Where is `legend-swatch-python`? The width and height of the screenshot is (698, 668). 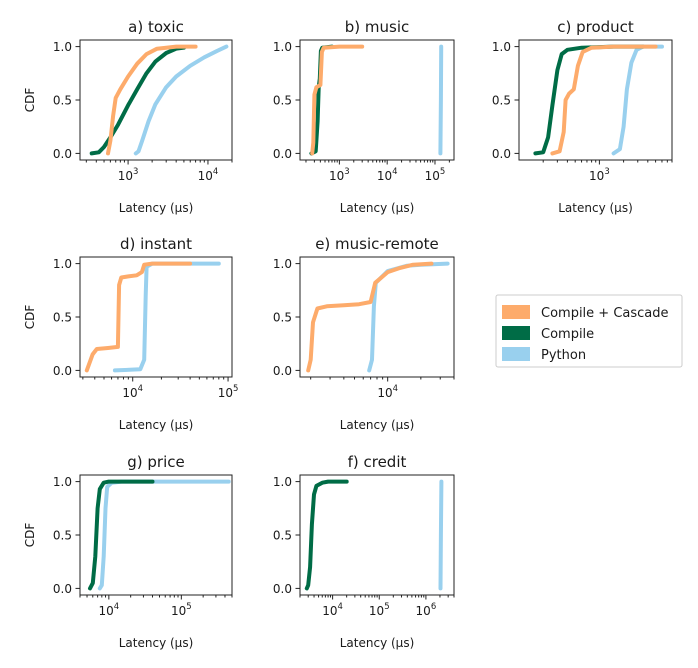 legend-swatch-python is located at coordinates (516, 354).